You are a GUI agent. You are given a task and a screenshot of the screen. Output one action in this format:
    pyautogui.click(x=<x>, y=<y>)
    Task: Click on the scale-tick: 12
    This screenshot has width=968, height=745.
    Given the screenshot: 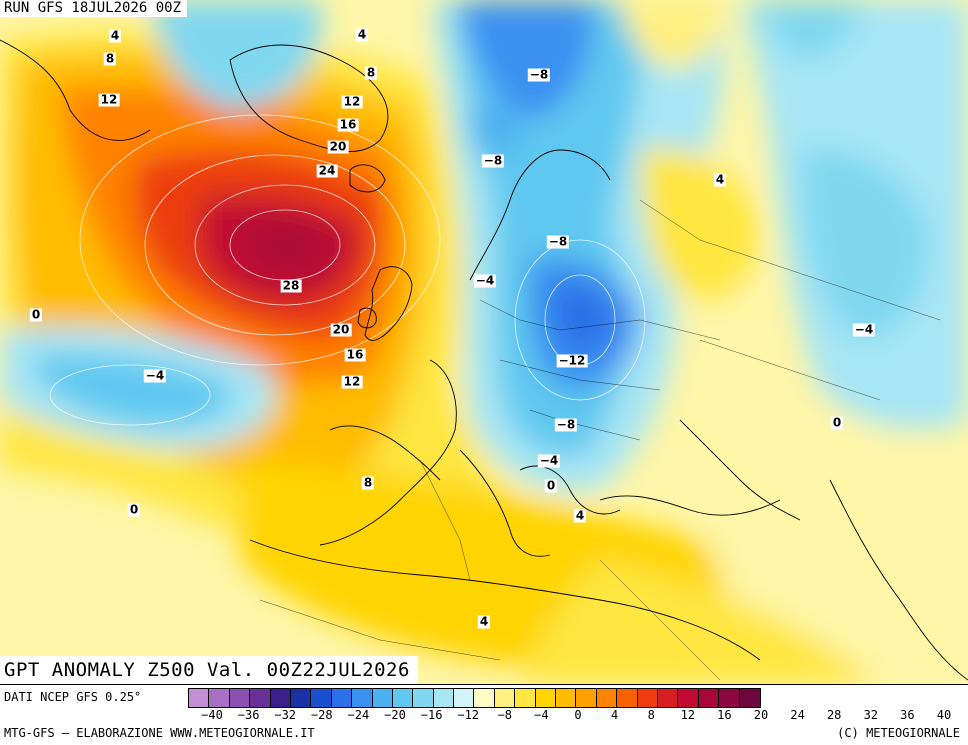 What is the action you would take?
    pyautogui.click(x=688, y=715)
    